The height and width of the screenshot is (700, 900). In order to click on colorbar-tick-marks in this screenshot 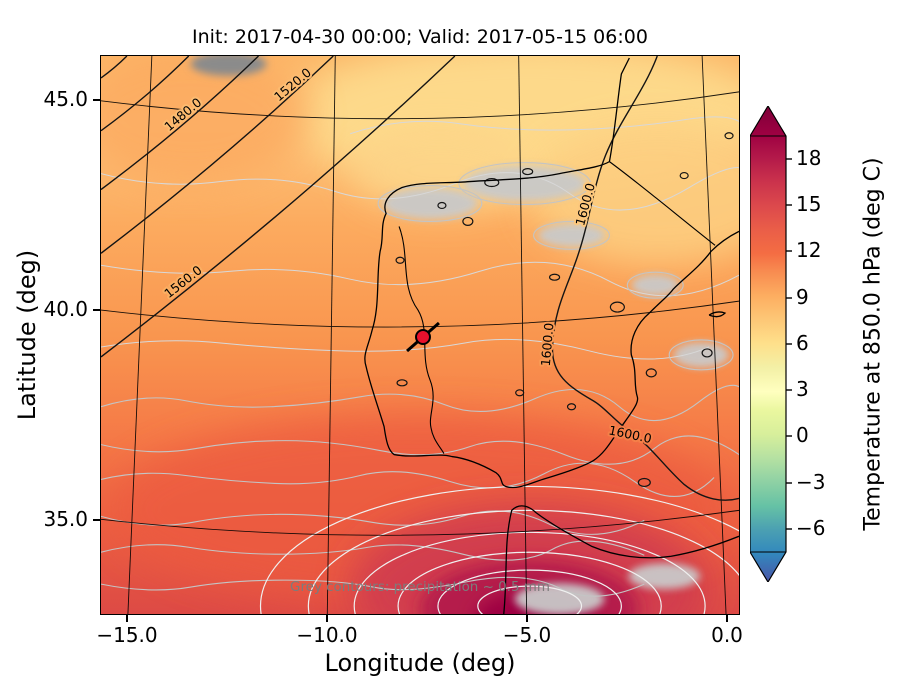, I will do `click(789, 344)`.